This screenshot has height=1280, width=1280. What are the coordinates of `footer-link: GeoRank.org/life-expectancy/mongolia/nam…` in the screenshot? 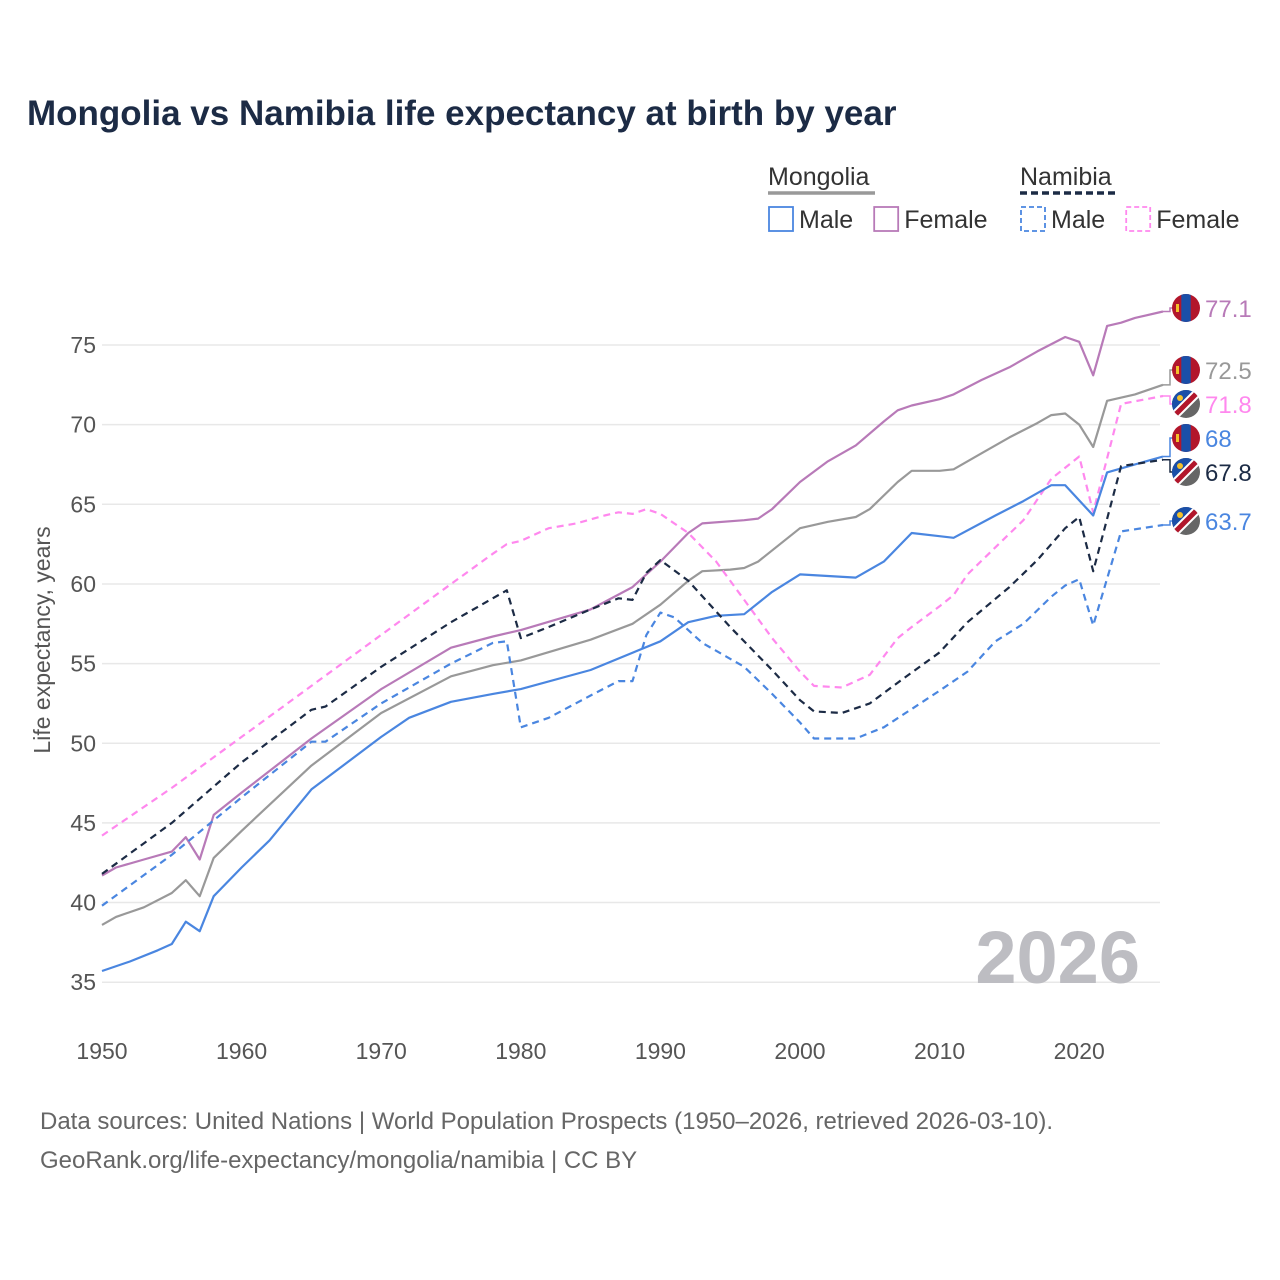 It's located at (339, 1160).